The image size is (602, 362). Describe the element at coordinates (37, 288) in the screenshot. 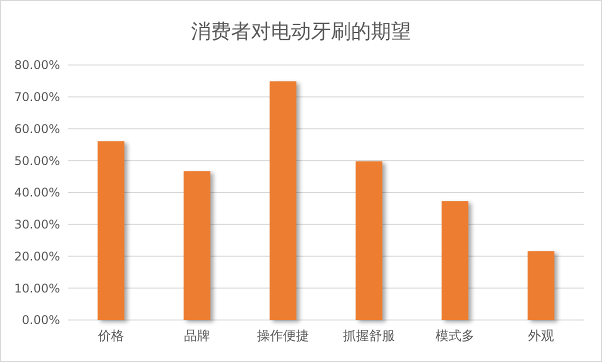

I see `y-tick-label: 10.00%` at that location.